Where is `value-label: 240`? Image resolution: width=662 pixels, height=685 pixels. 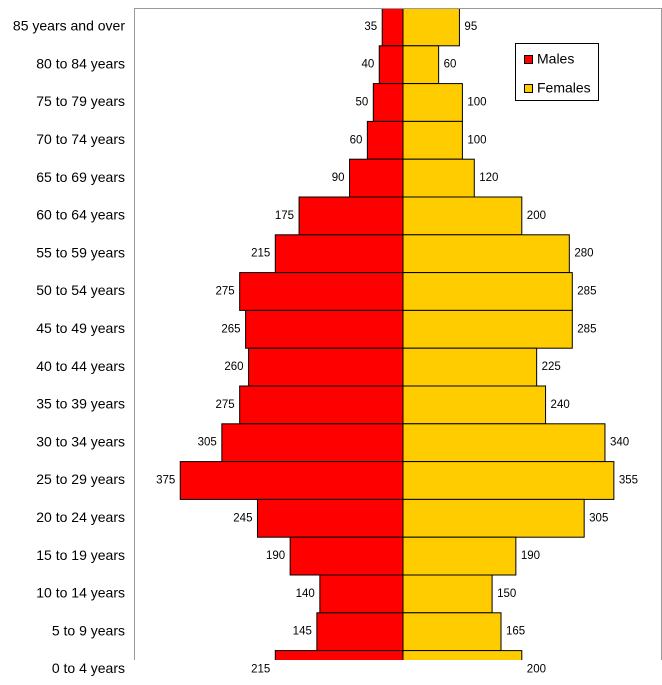
value-label: 240 is located at coordinates (560, 405).